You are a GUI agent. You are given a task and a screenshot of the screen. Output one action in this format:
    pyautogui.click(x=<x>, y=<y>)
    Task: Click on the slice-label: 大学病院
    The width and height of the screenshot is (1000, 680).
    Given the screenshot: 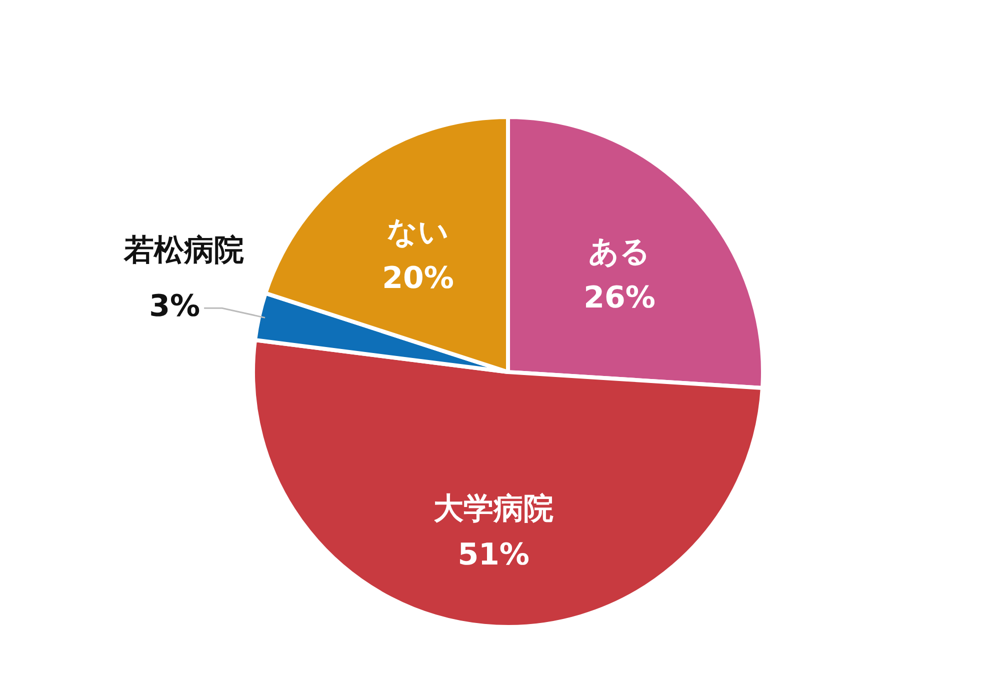 What is the action you would take?
    pyautogui.click(x=494, y=508)
    